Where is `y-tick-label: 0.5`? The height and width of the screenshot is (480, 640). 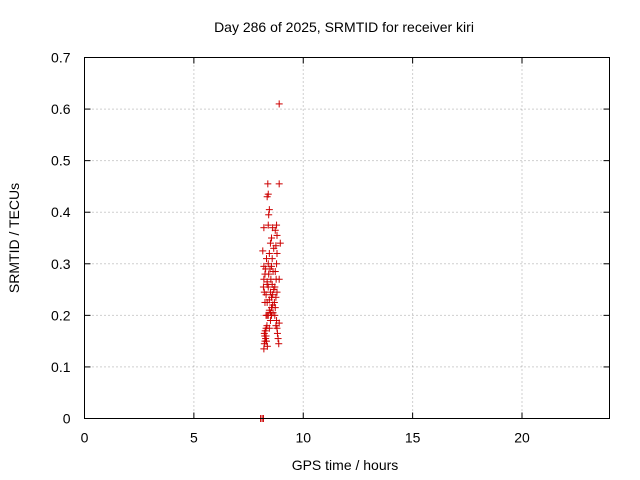 y-tick-label: 0.5 is located at coordinates (61, 161).